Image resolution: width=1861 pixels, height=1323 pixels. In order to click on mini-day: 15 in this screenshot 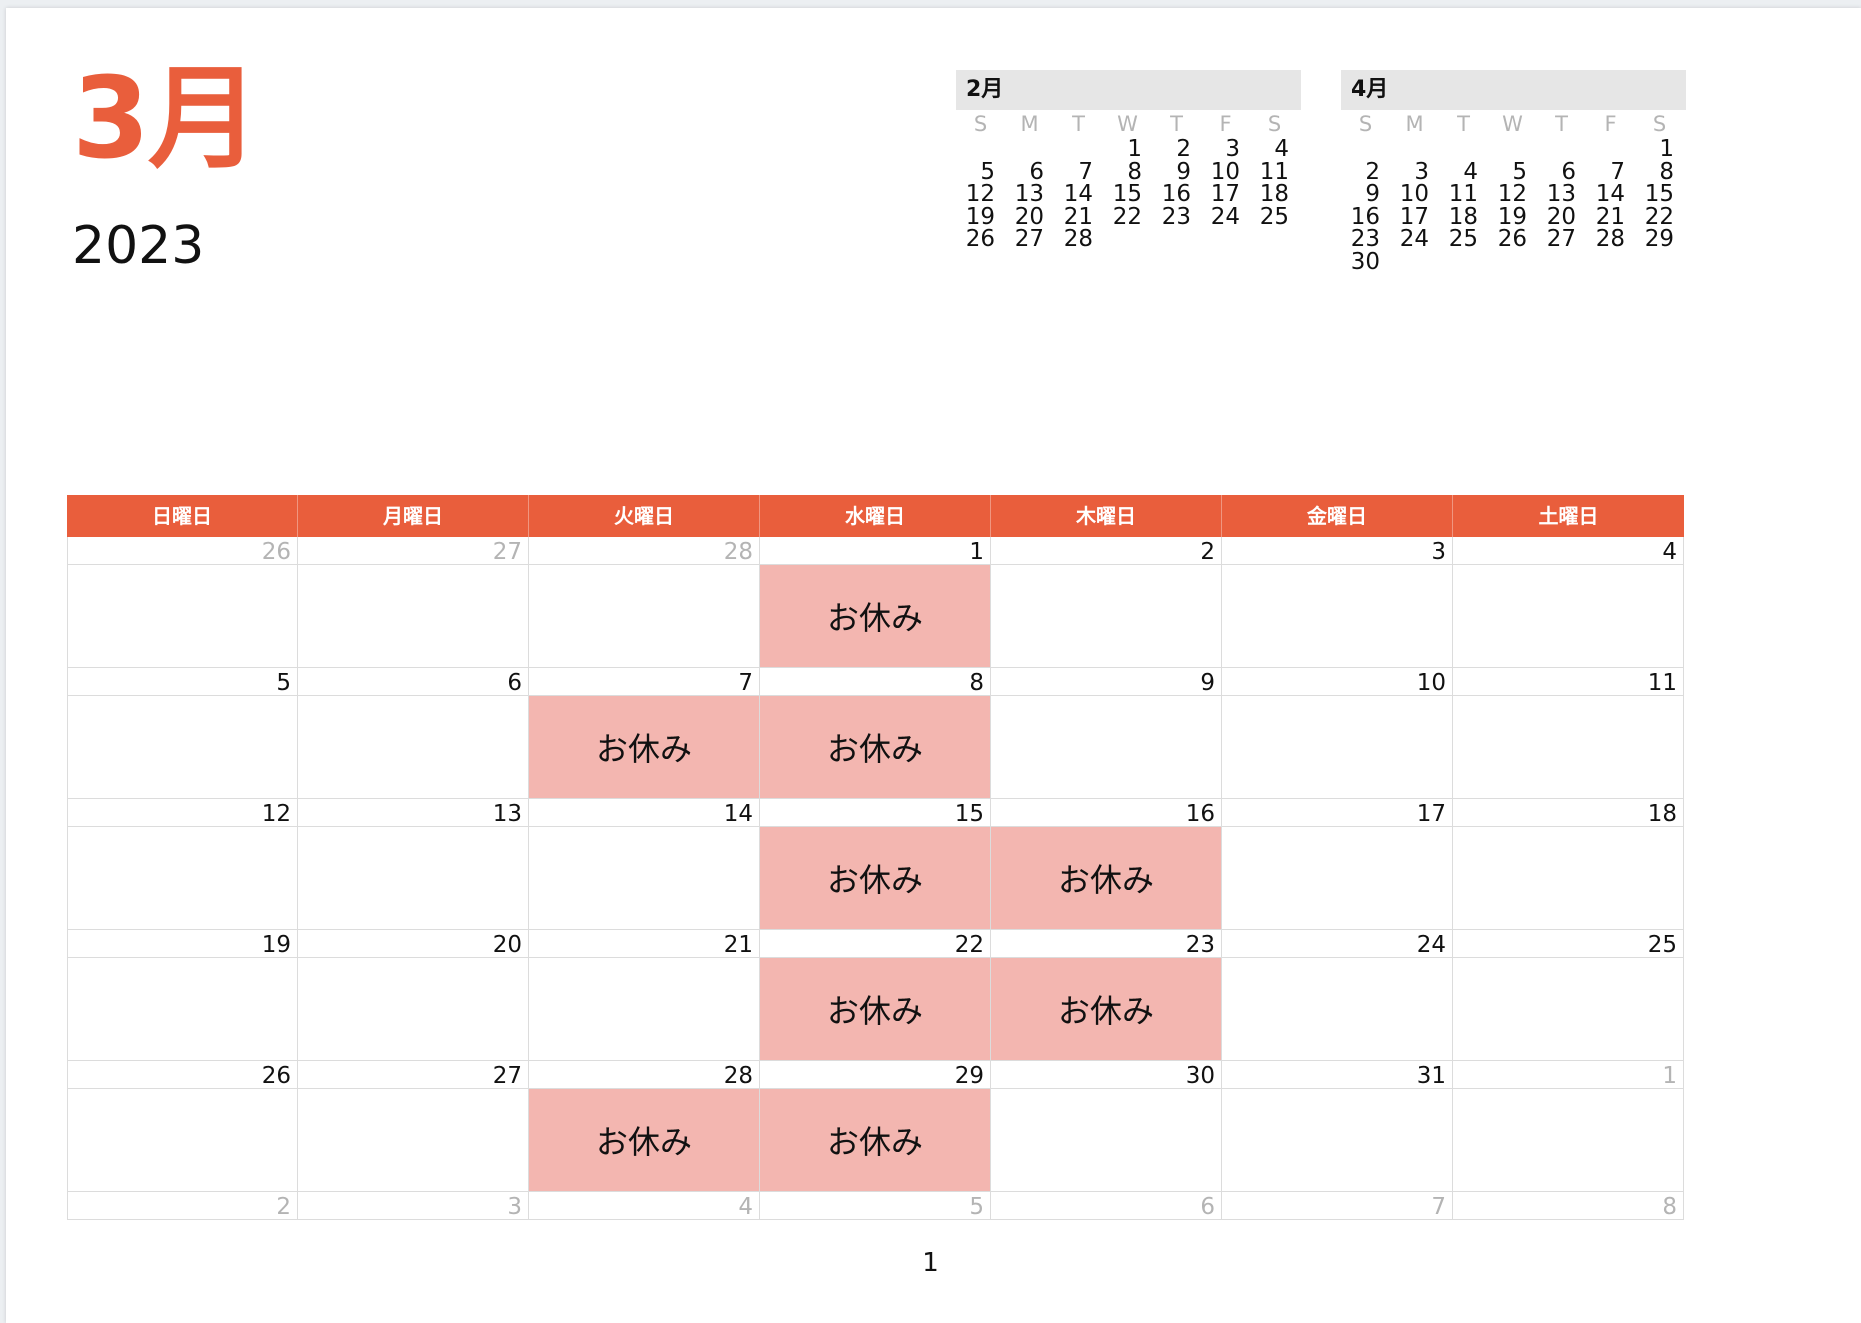, I will do `click(1127, 194)`.